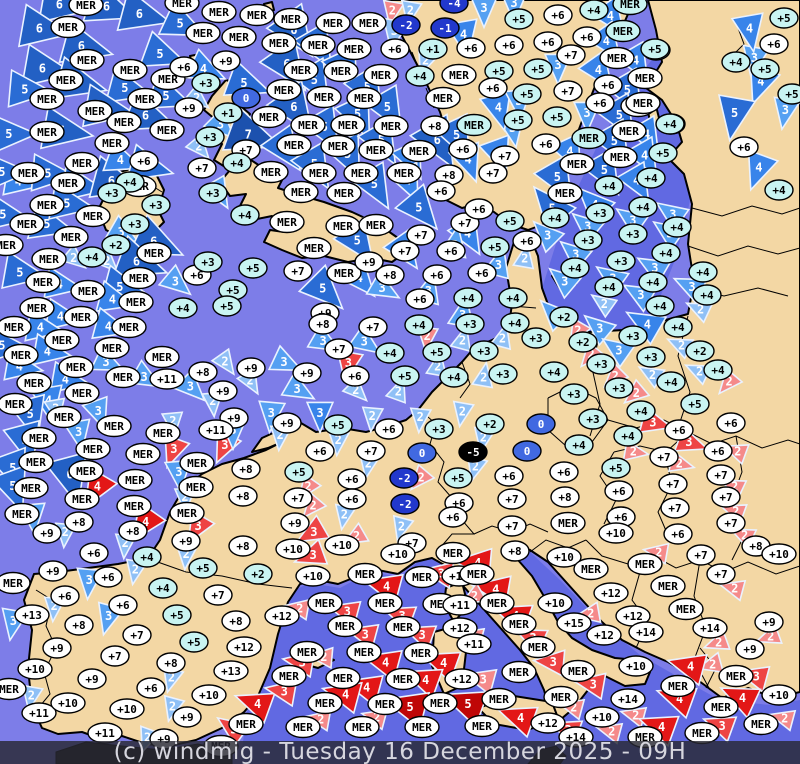 The image size is (800, 764). What do you see at coordinates (611, 593) in the screenshot?
I see `temperature-label: +12` at bounding box center [611, 593].